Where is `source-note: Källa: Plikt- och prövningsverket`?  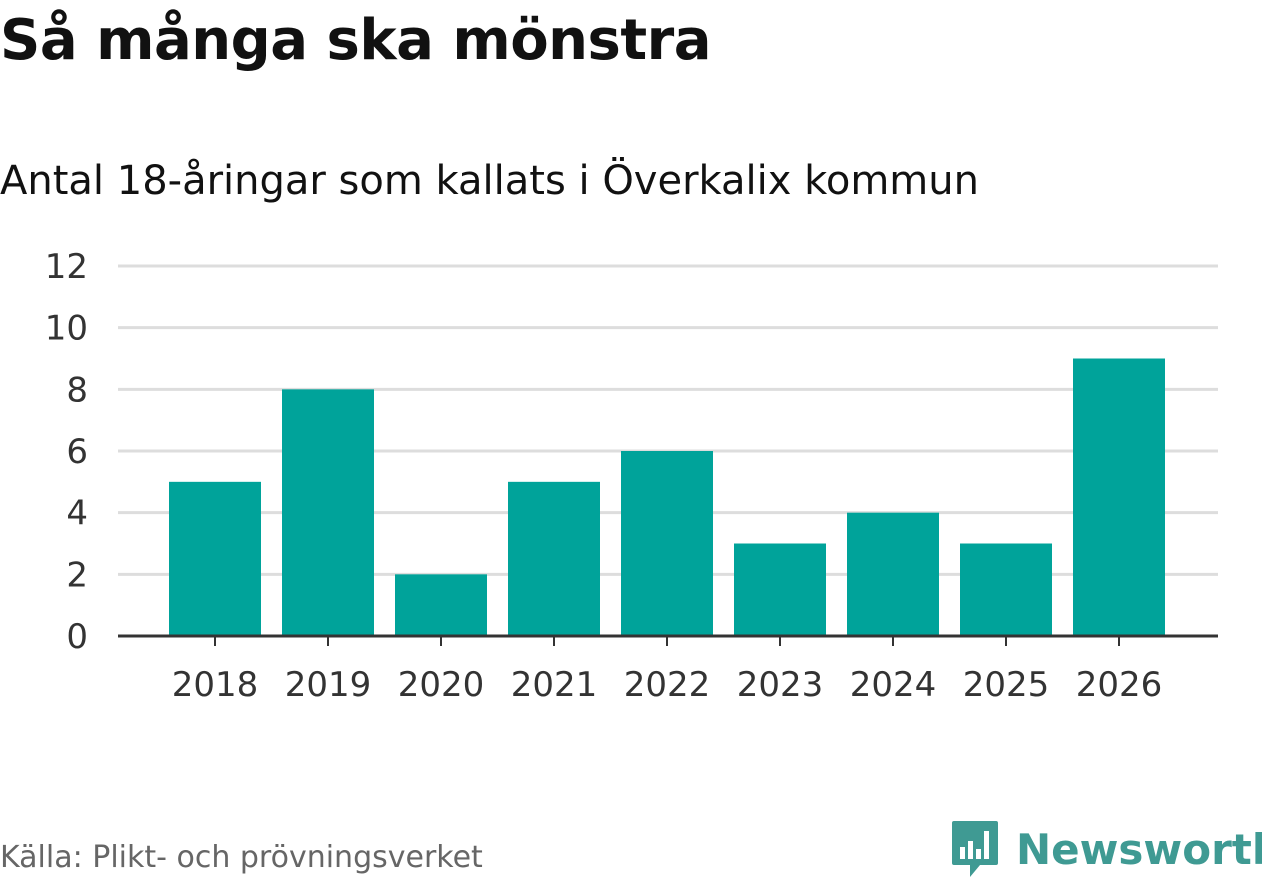
source-note: Källa: Plikt- och prövningsverket is located at coordinates (241, 857).